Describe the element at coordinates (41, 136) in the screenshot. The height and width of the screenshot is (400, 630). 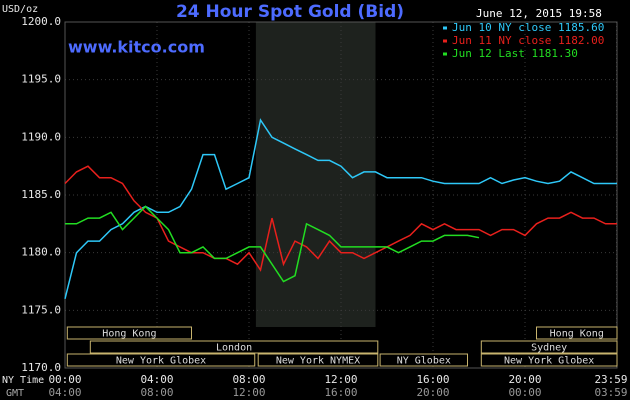
I see `y-tick-label: 1190.0` at that location.